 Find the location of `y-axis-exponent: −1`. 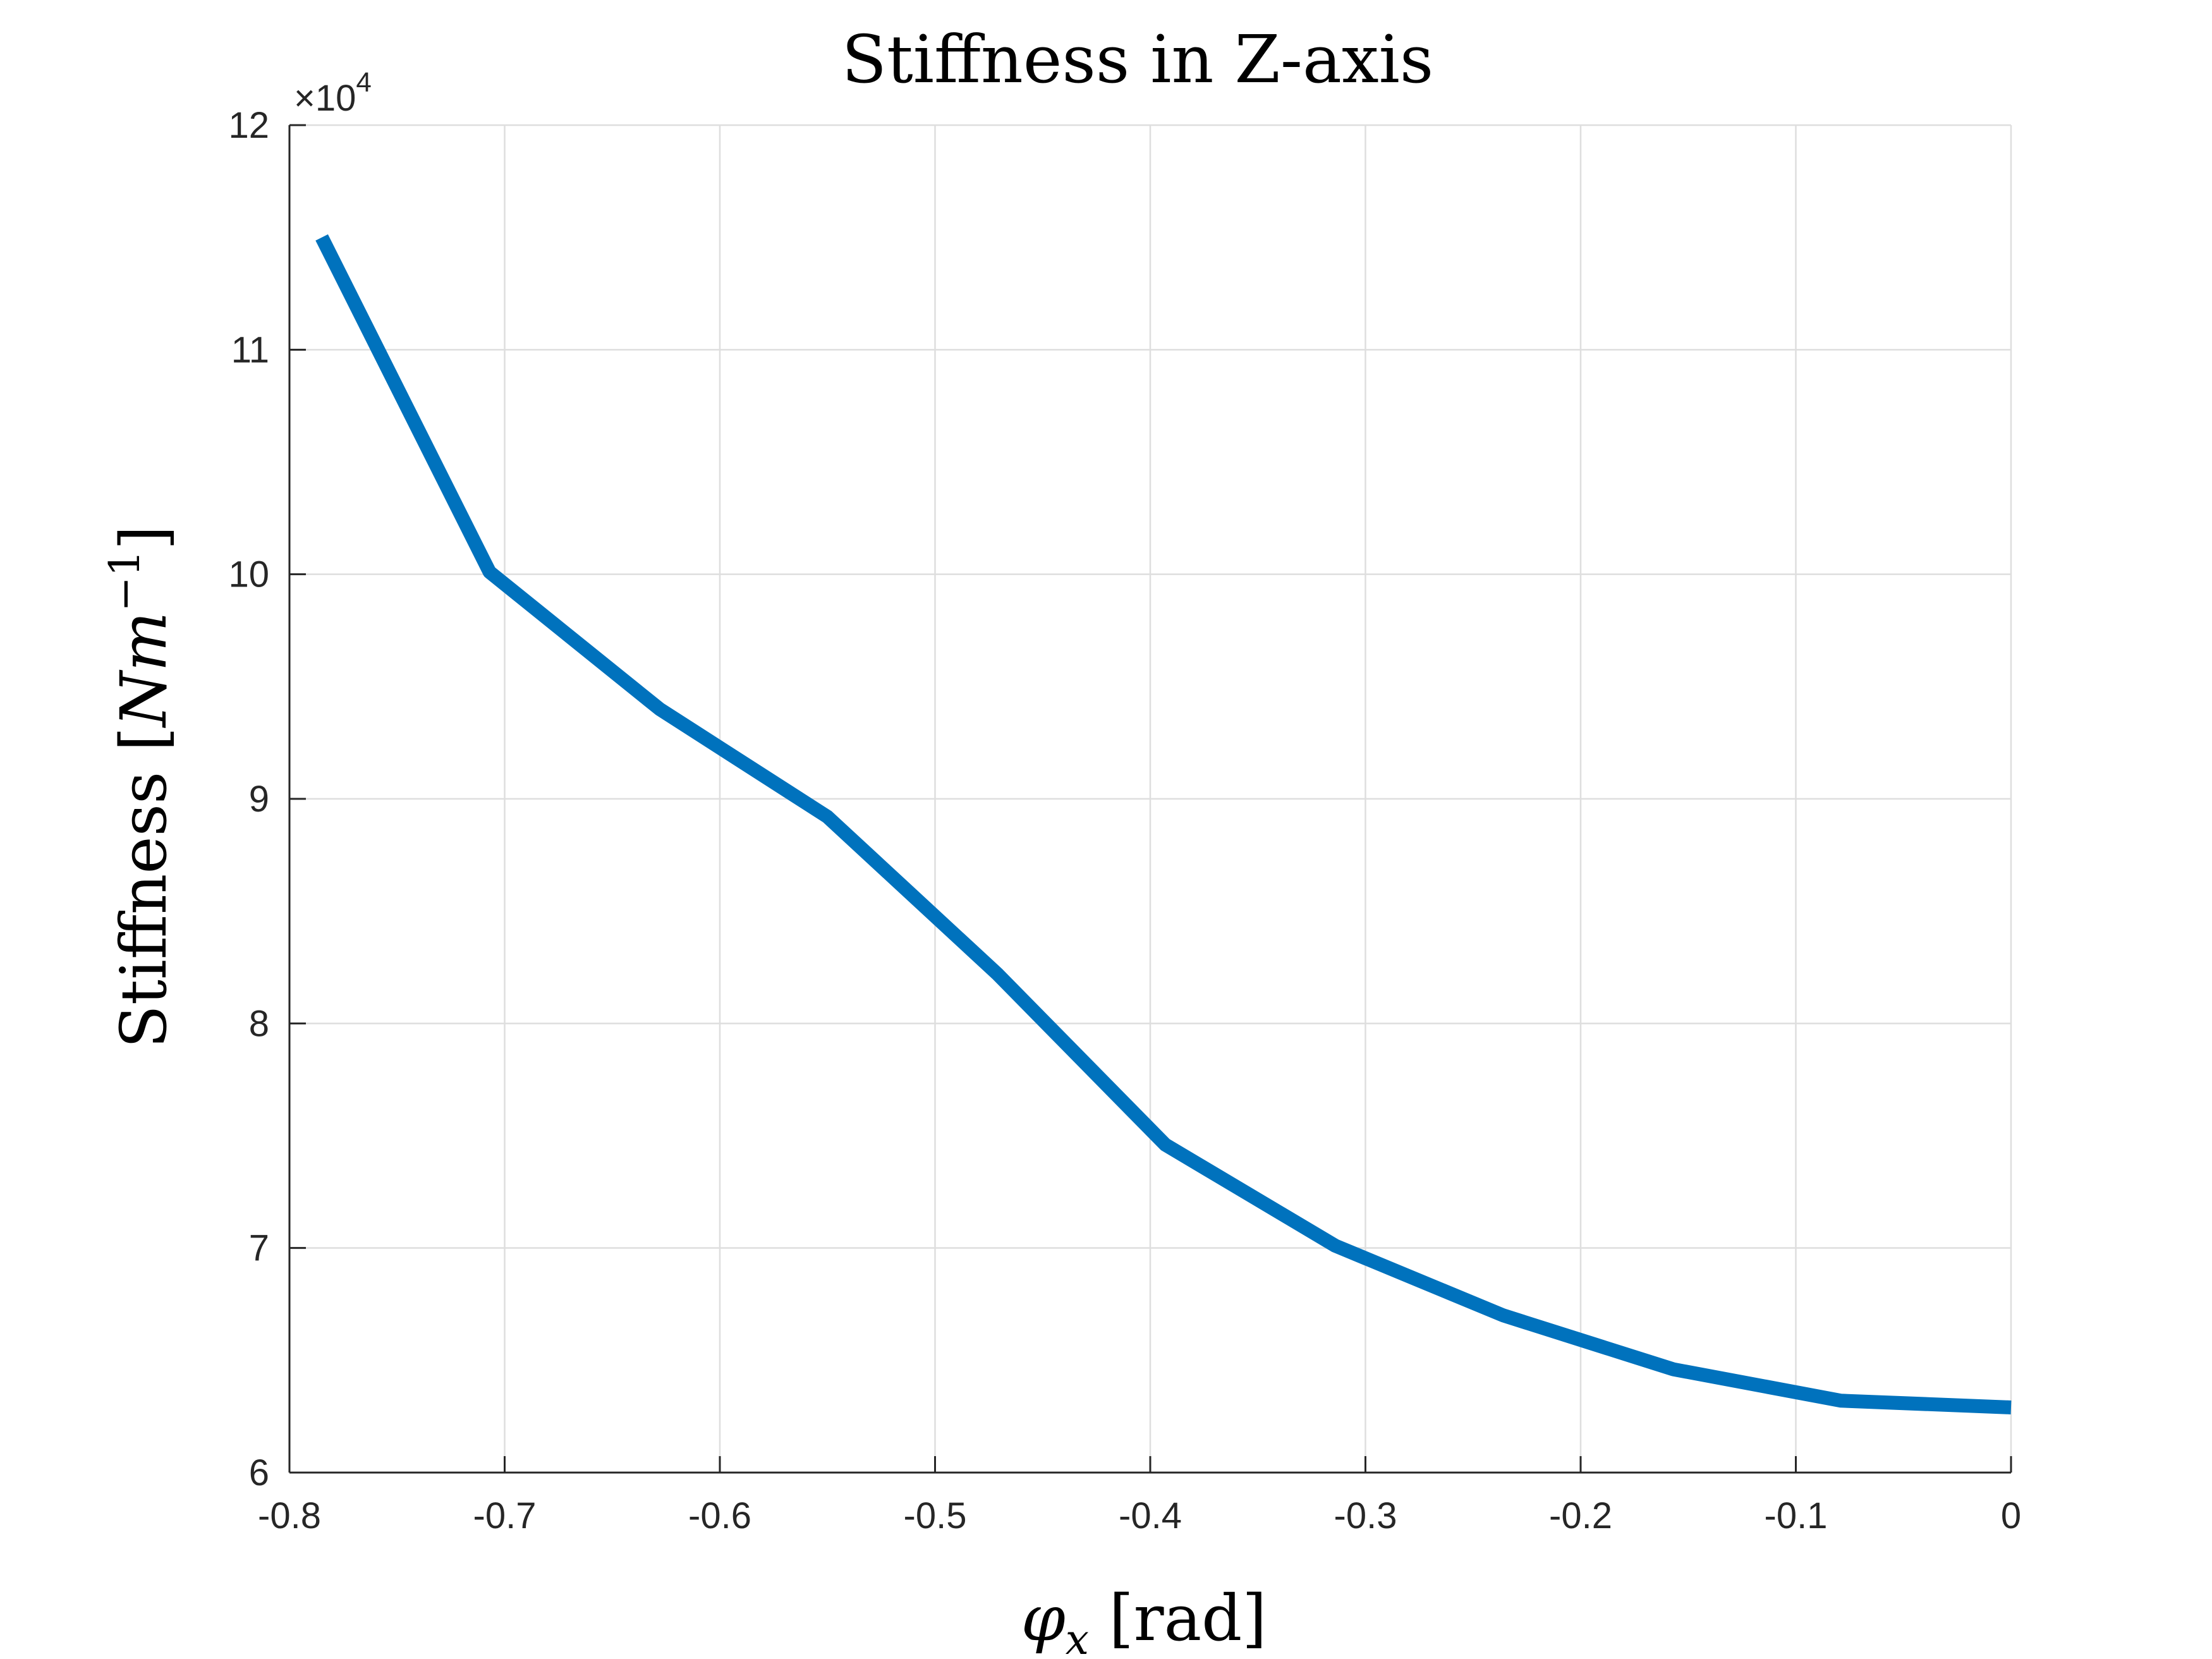

y-axis-exponent: −1 is located at coordinates (125, 580).